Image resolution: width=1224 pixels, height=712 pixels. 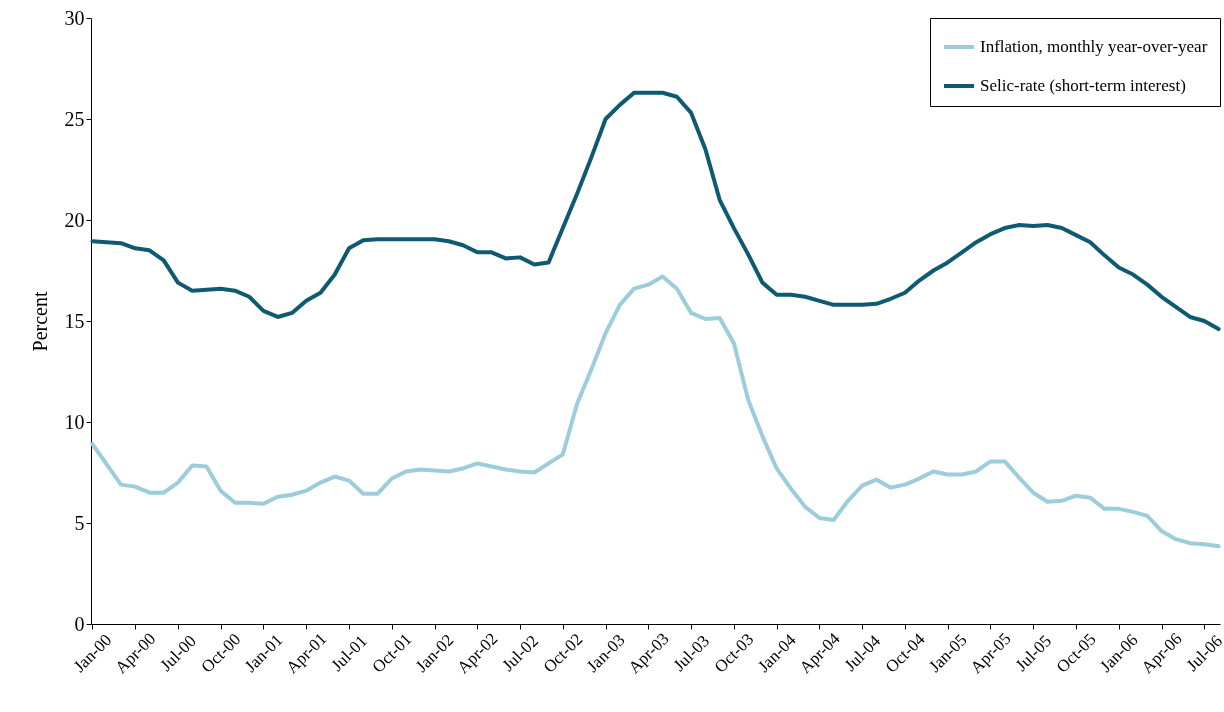 What do you see at coordinates (74, 320) in the screenshot?
I see `y-tick-label: 15` at bounding box center [74, 320].